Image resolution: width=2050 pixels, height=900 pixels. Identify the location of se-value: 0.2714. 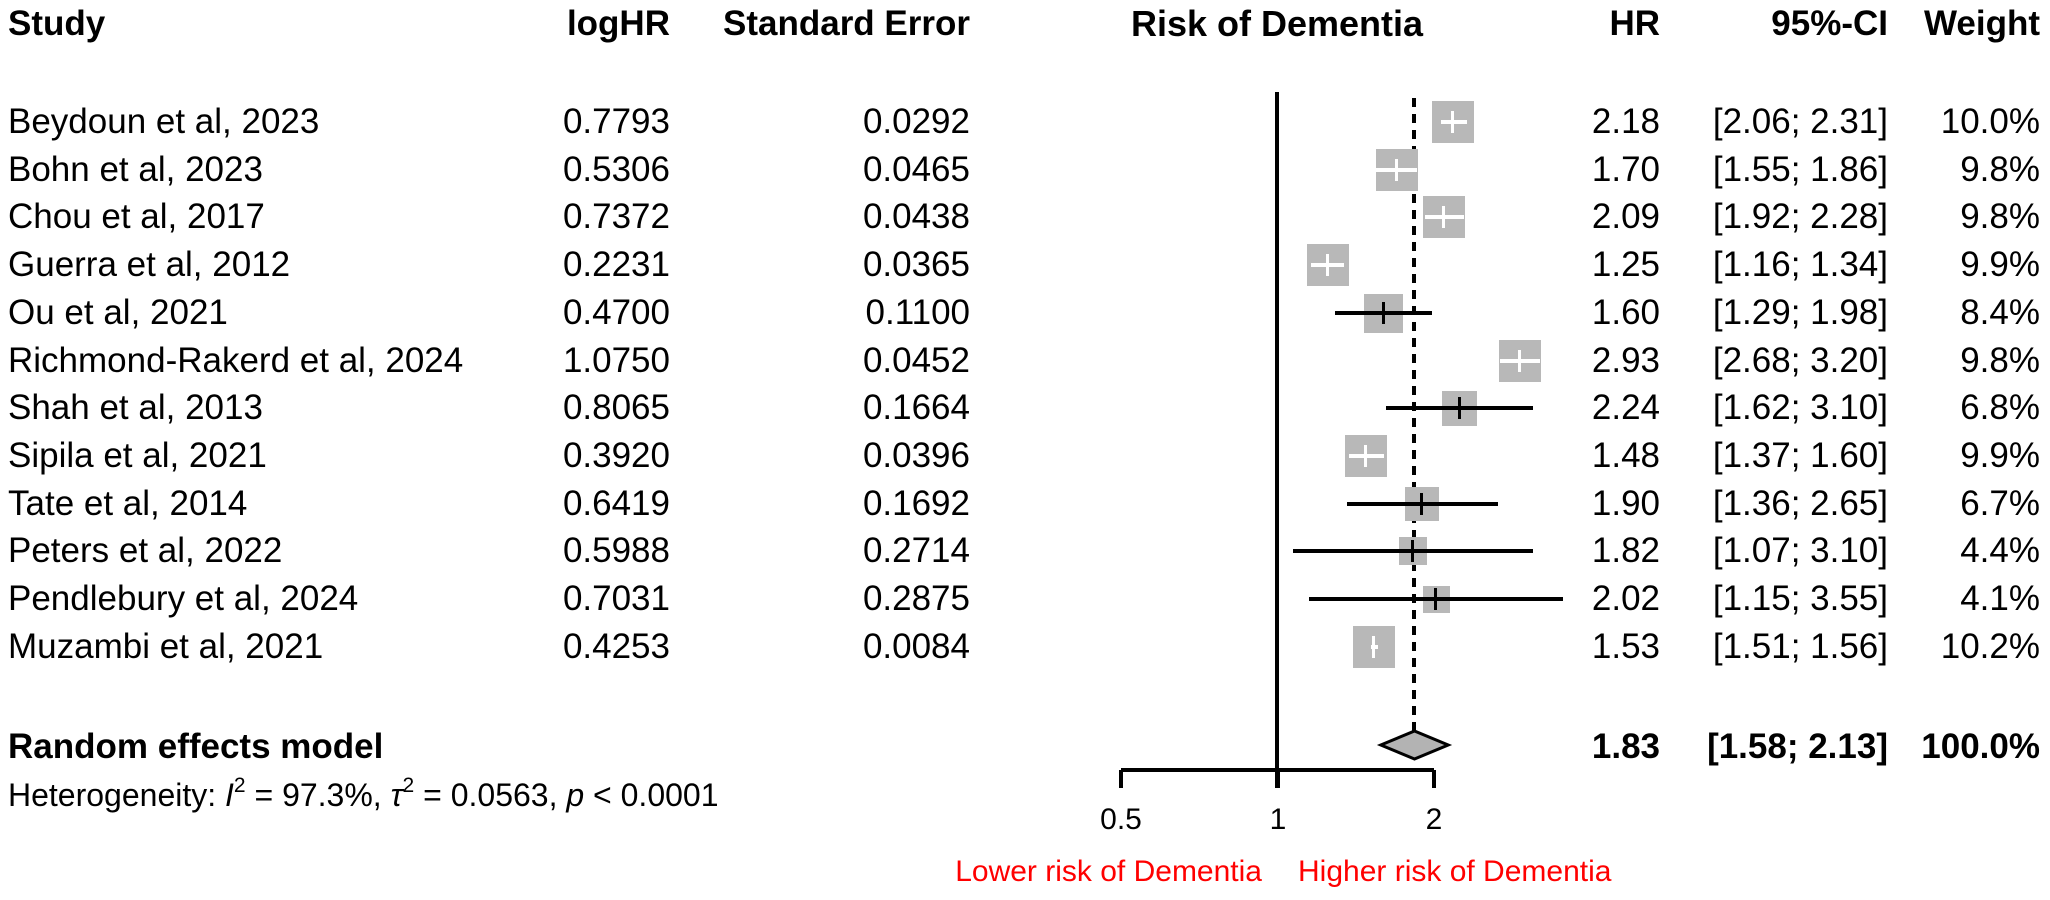
(916, 550).